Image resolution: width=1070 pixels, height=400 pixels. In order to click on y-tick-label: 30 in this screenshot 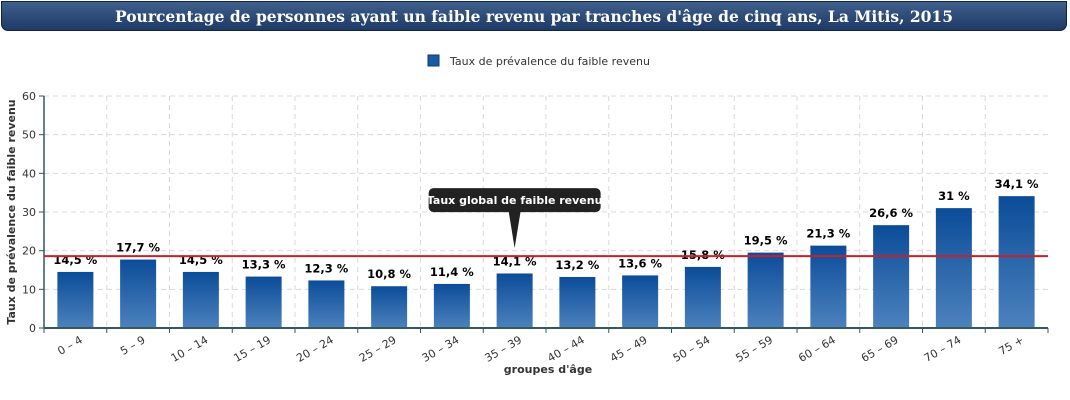, I will do `click(29, 212)`.